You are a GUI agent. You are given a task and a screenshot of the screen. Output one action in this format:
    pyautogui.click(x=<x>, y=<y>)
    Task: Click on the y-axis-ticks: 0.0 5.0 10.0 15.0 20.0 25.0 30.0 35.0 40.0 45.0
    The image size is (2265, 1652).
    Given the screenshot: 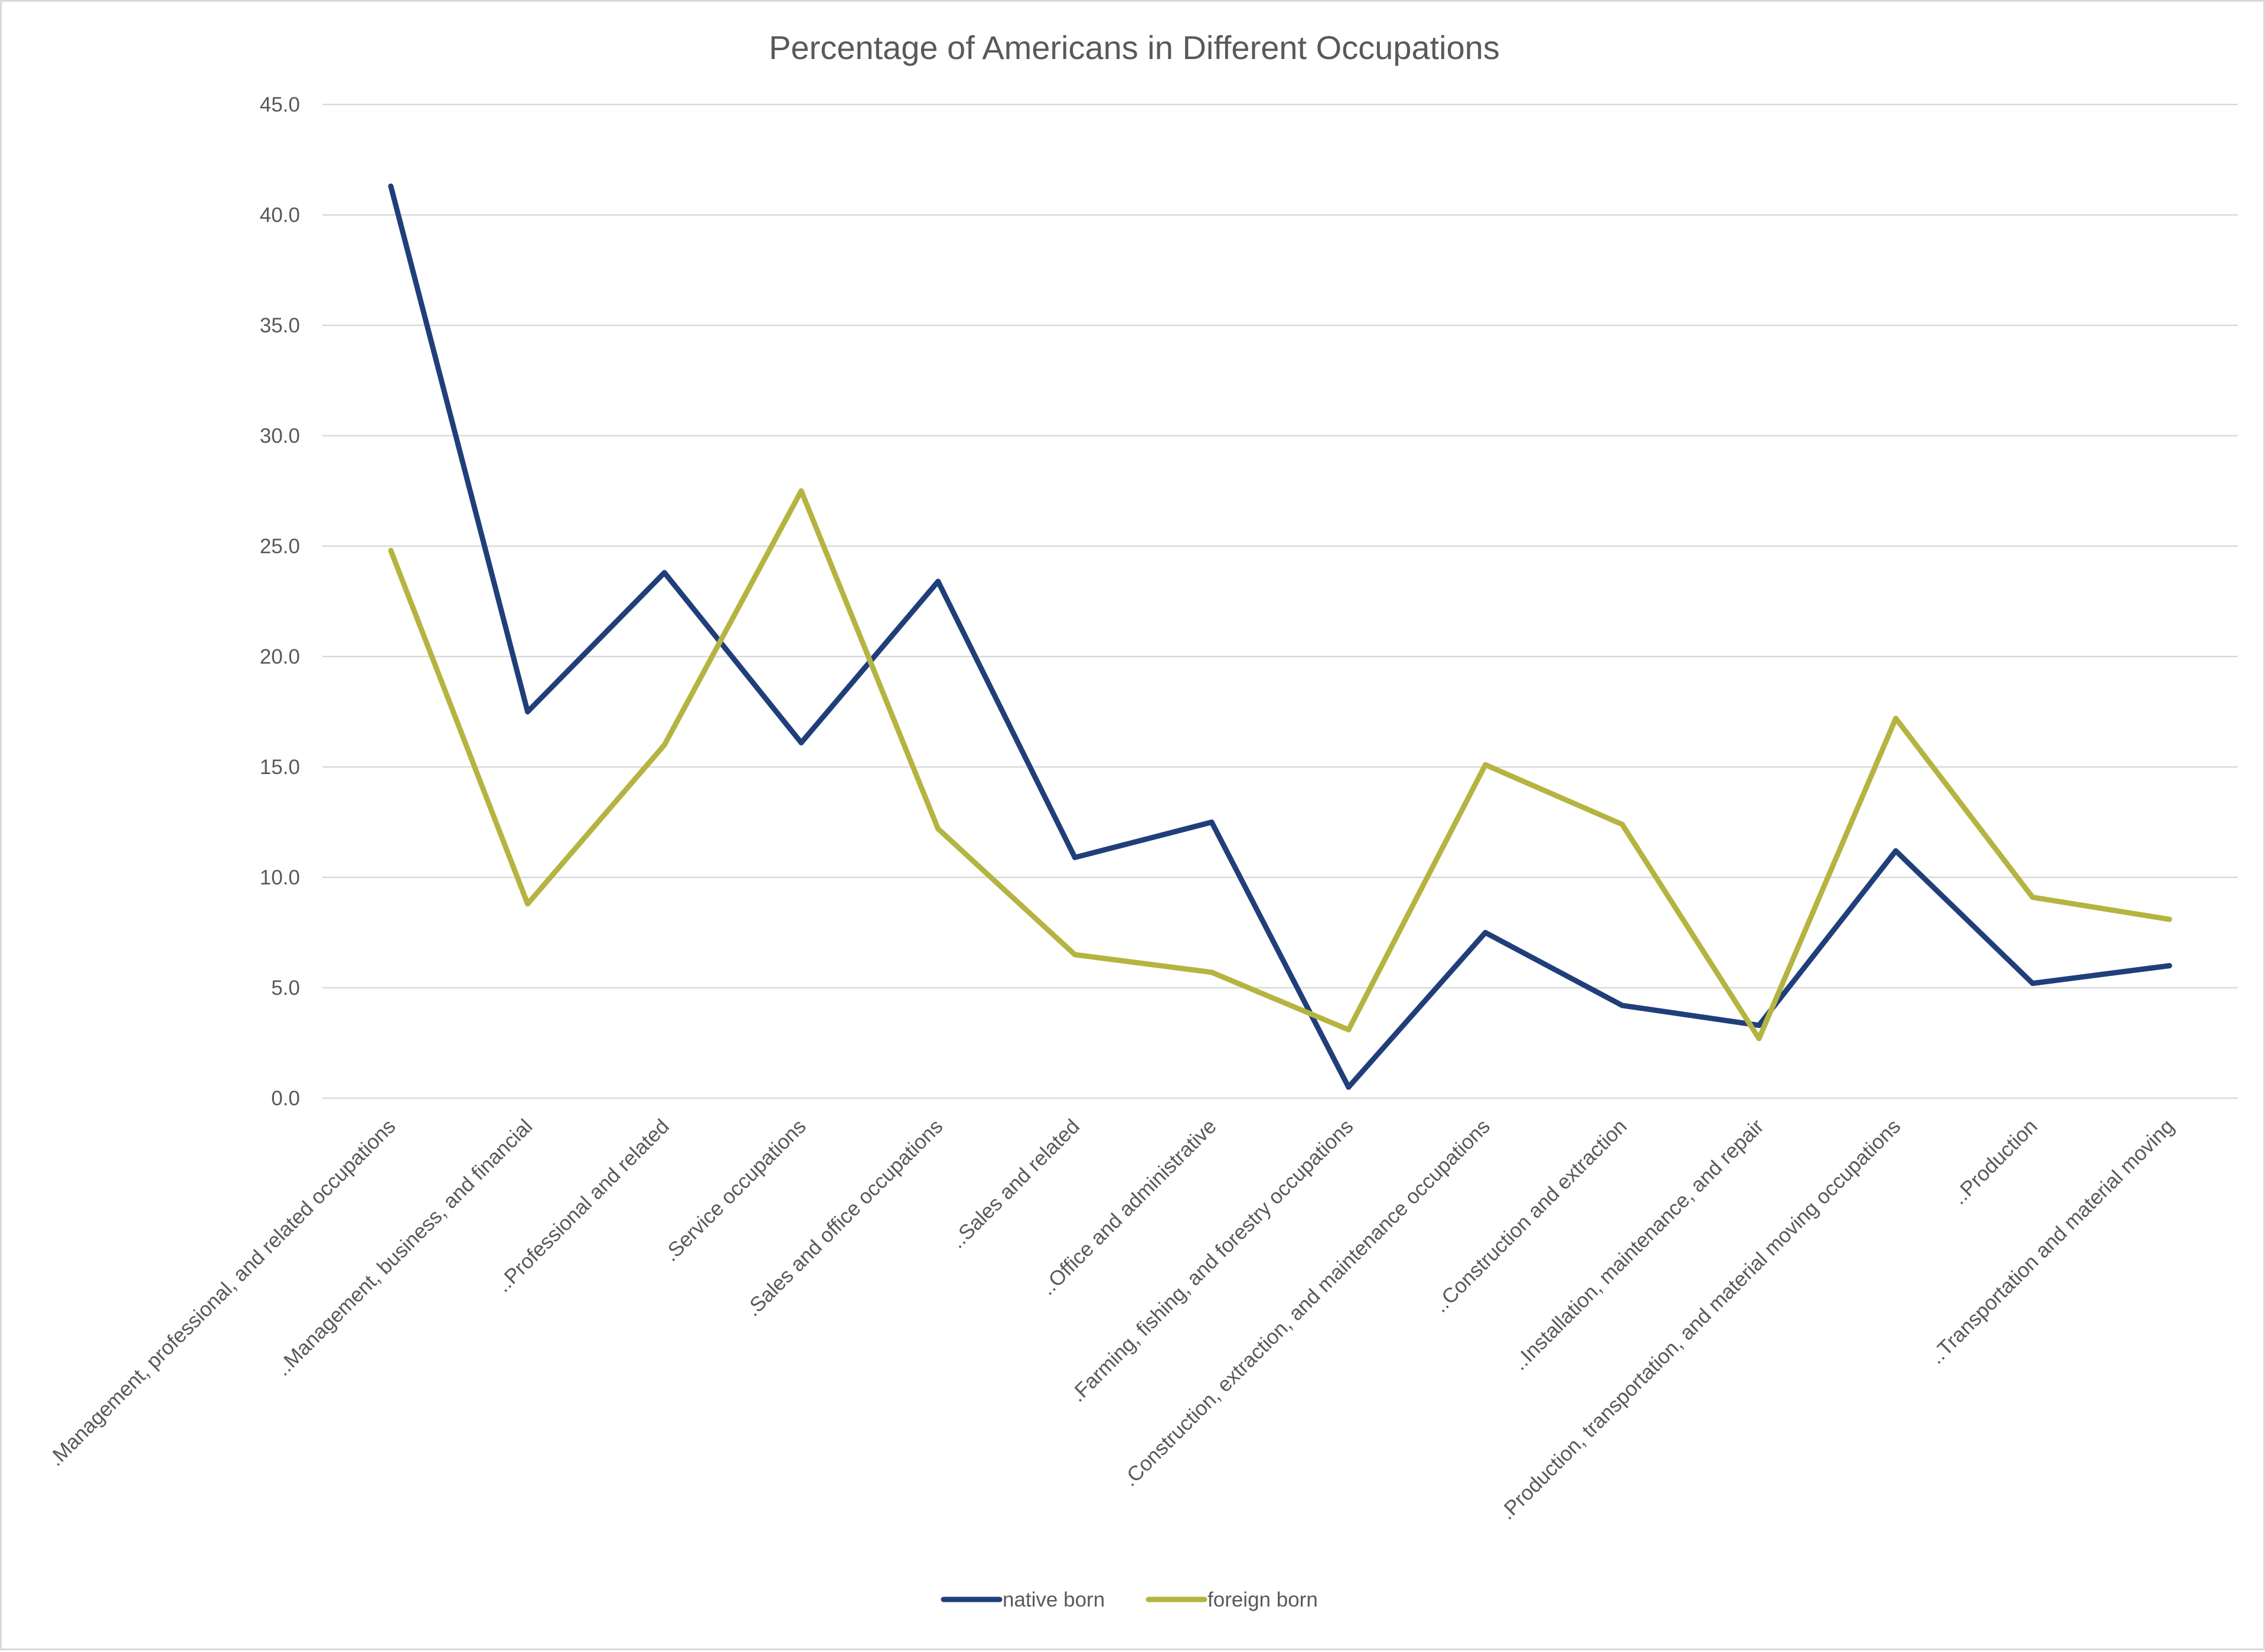 What is the action you would take?
    pyautogui.click(x=280, y=602)
    